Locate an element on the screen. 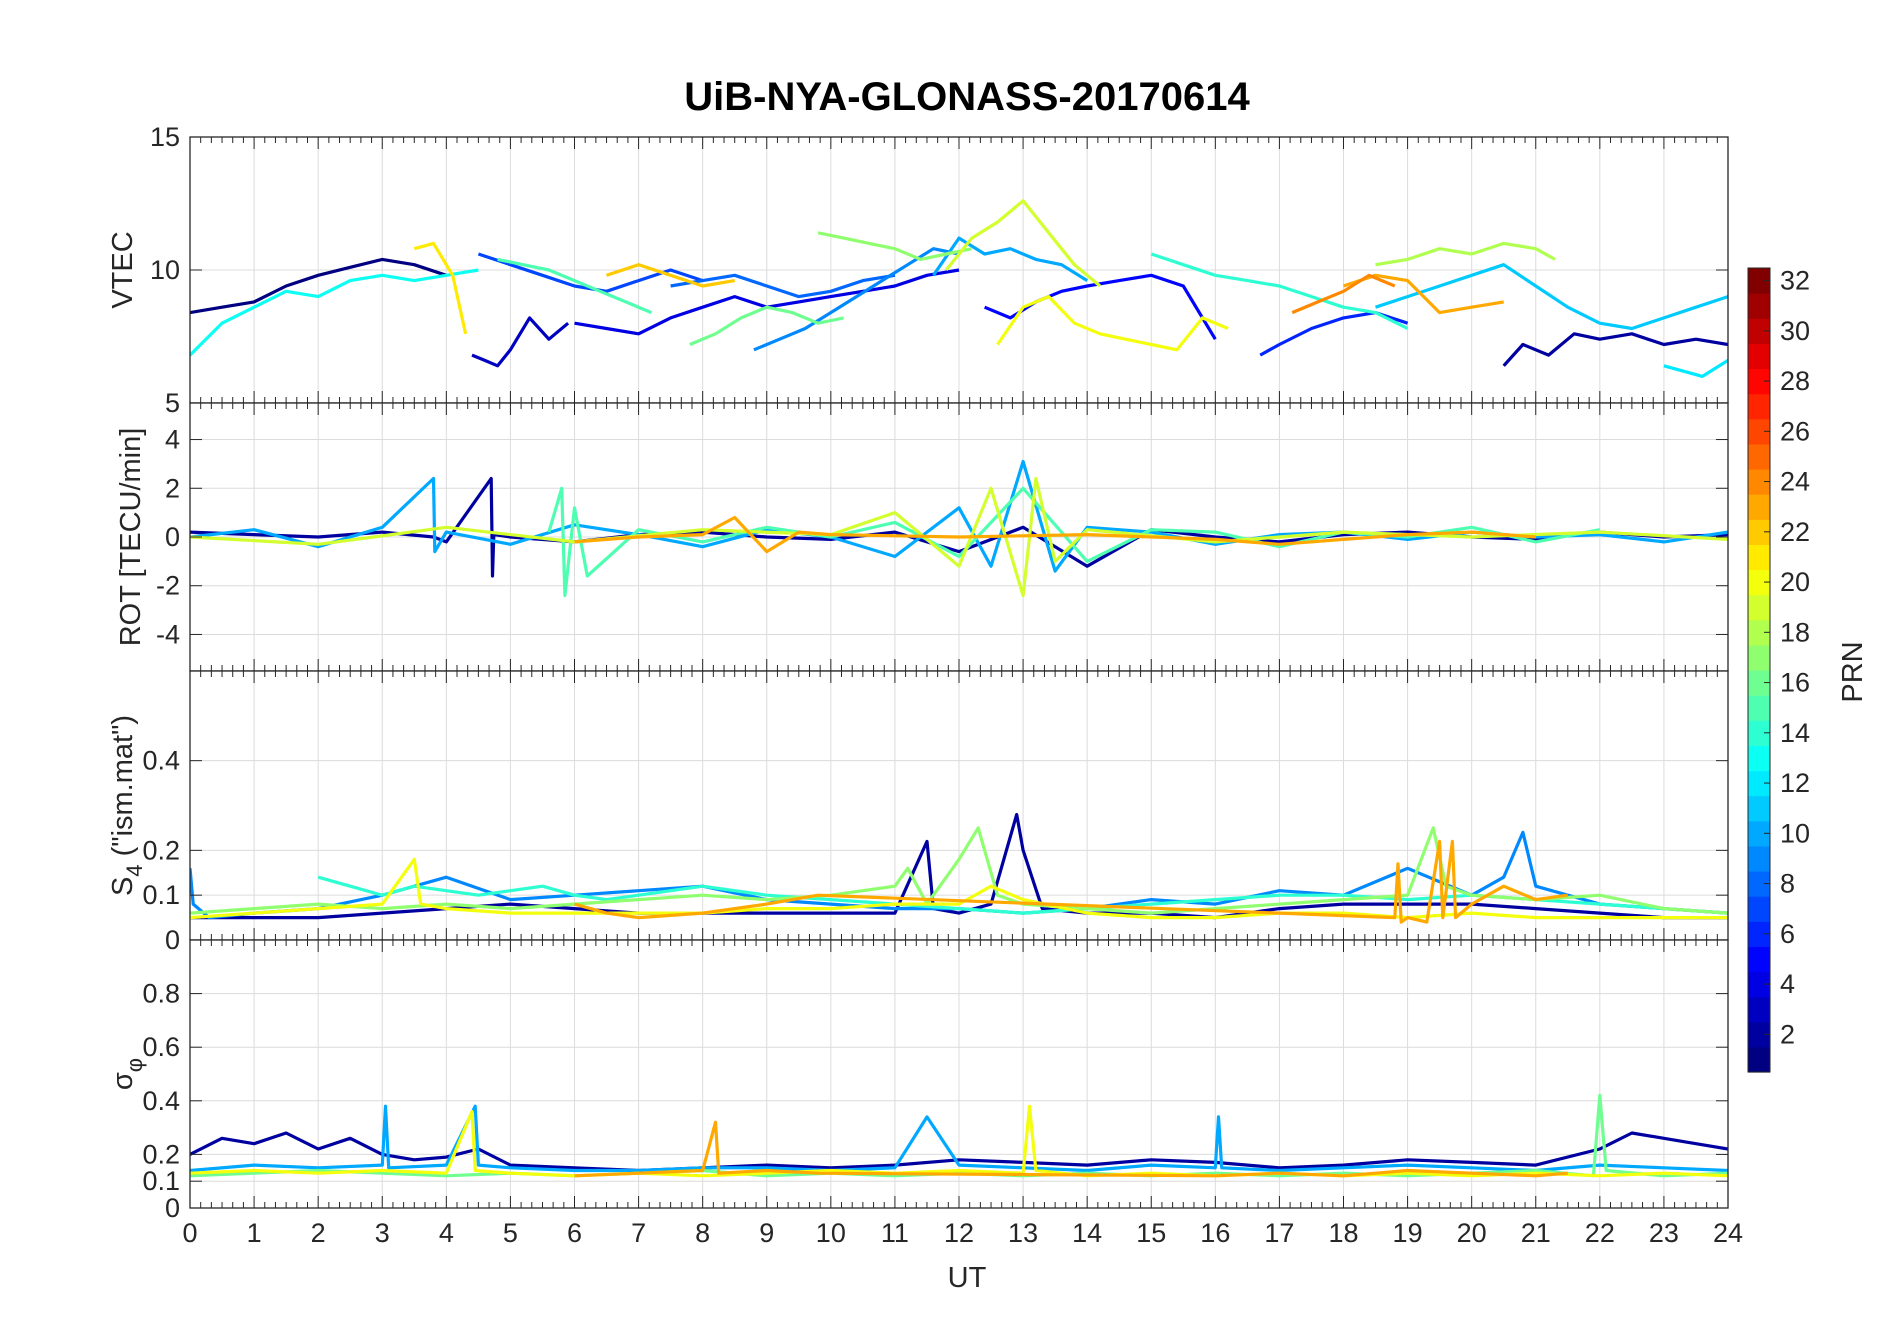 The width and height of the screenshot is (1902, 1330). y-tick-label: 4 is located at coordinates (172, 440).